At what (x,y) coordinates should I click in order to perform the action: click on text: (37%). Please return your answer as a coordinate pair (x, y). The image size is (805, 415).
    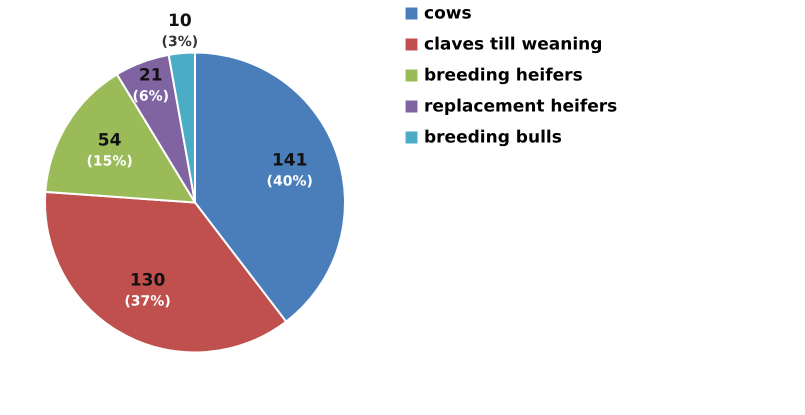
    Looking at the image, I should click on (147, 302).